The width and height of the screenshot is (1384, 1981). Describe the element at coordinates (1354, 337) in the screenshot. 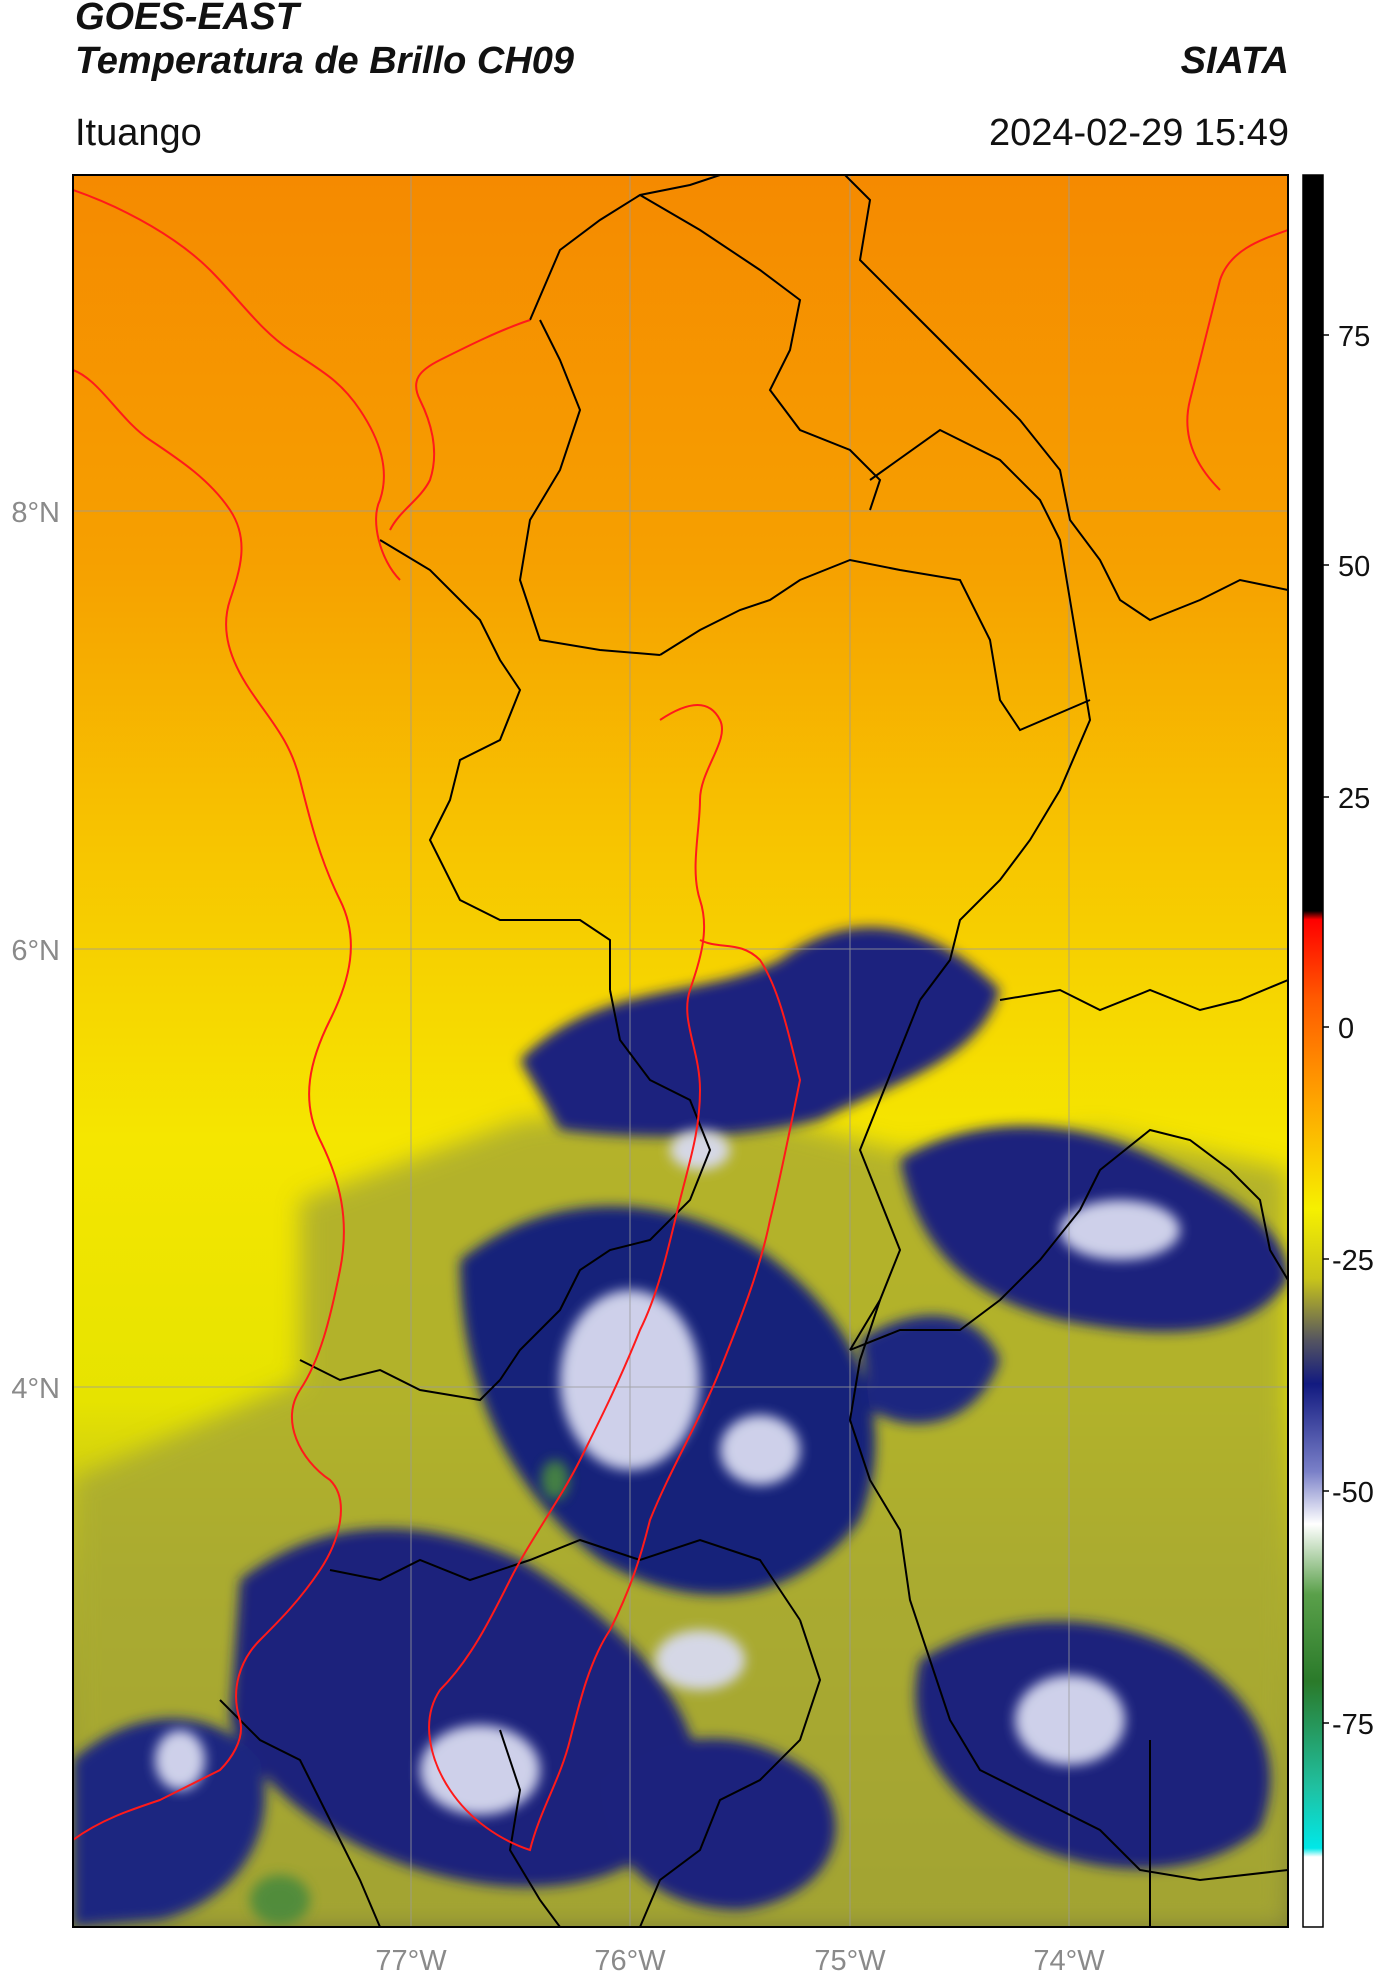

I see `colorbar-tick-label: 75` at that location.